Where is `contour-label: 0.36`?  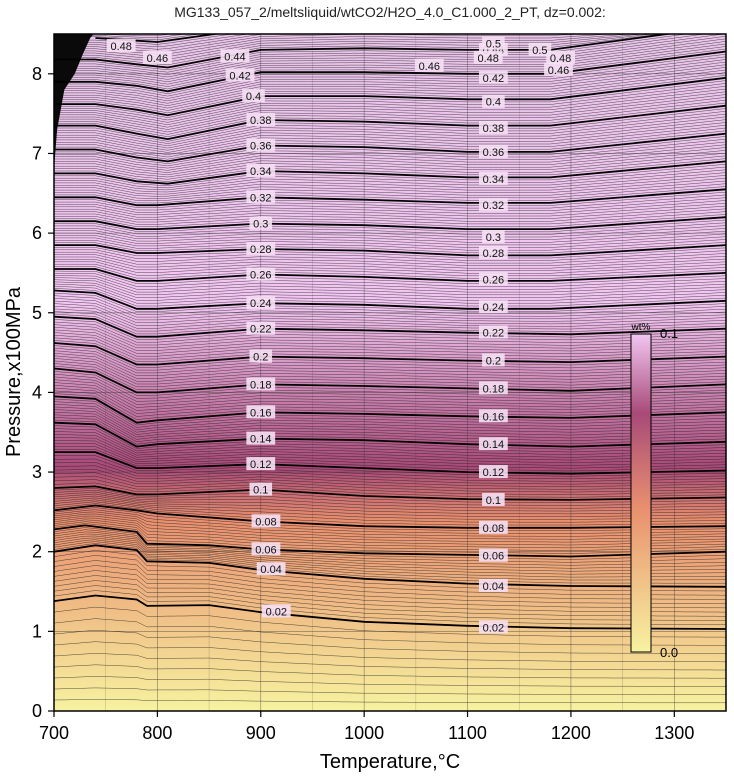
contour-label: 0.36 is located at coordinates (493, 151).